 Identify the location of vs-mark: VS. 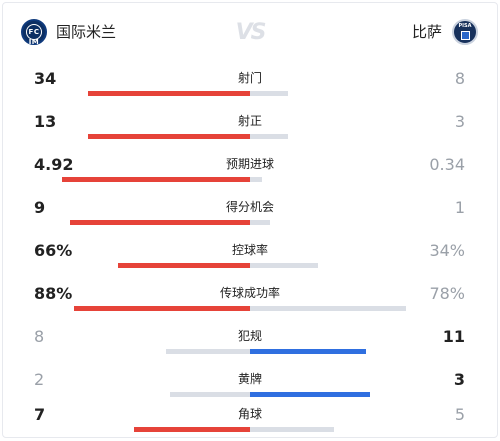
(251, 32).